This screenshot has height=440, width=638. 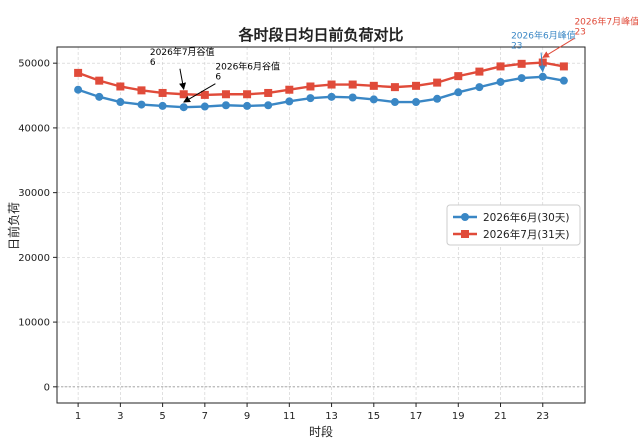 I want to click on x-tick-label: 1, so click(x=78, y=416).